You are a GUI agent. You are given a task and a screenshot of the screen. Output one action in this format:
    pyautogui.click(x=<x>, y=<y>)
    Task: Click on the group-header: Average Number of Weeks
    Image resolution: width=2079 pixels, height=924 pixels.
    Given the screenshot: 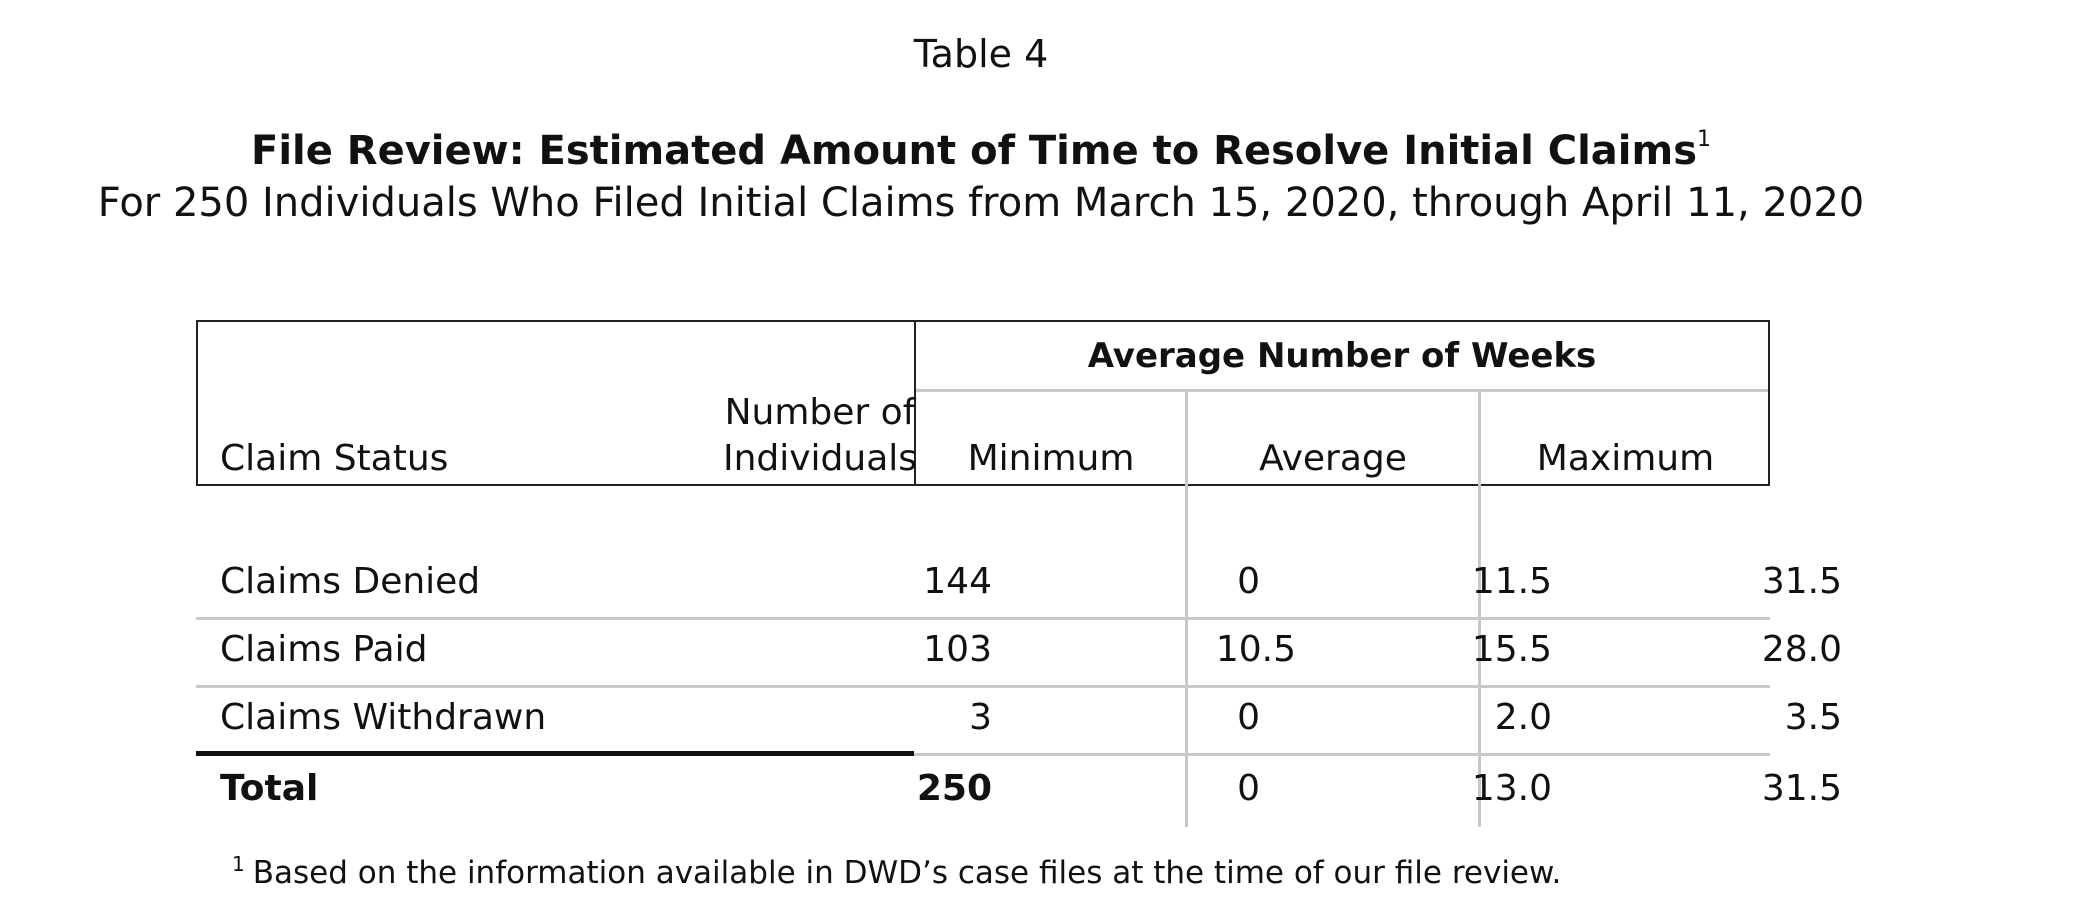 What is the action you would take?
    pyautogui.click(x=1342, y=356)
    